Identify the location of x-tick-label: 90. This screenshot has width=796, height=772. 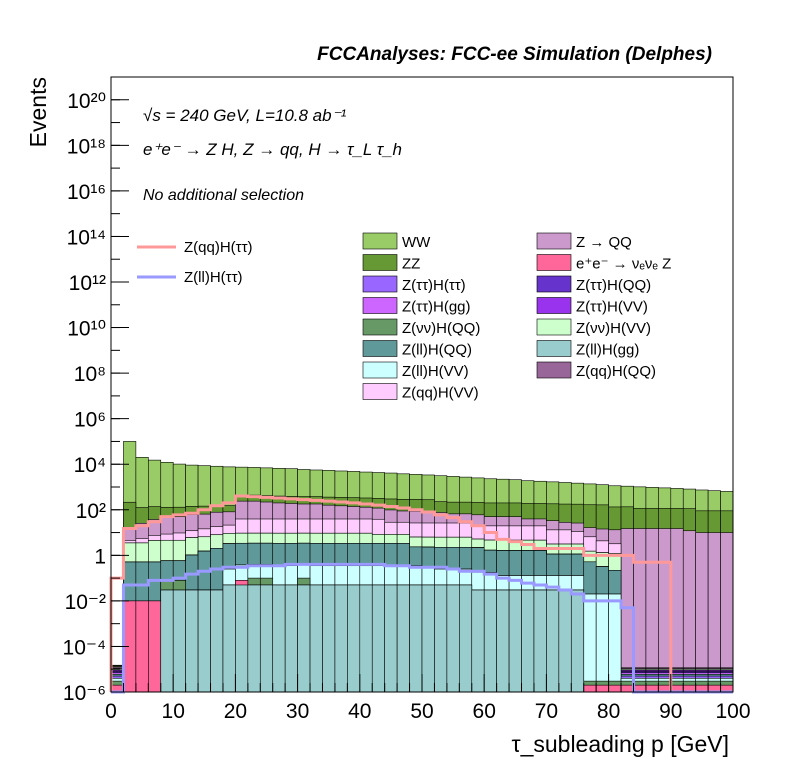
(670, 711).